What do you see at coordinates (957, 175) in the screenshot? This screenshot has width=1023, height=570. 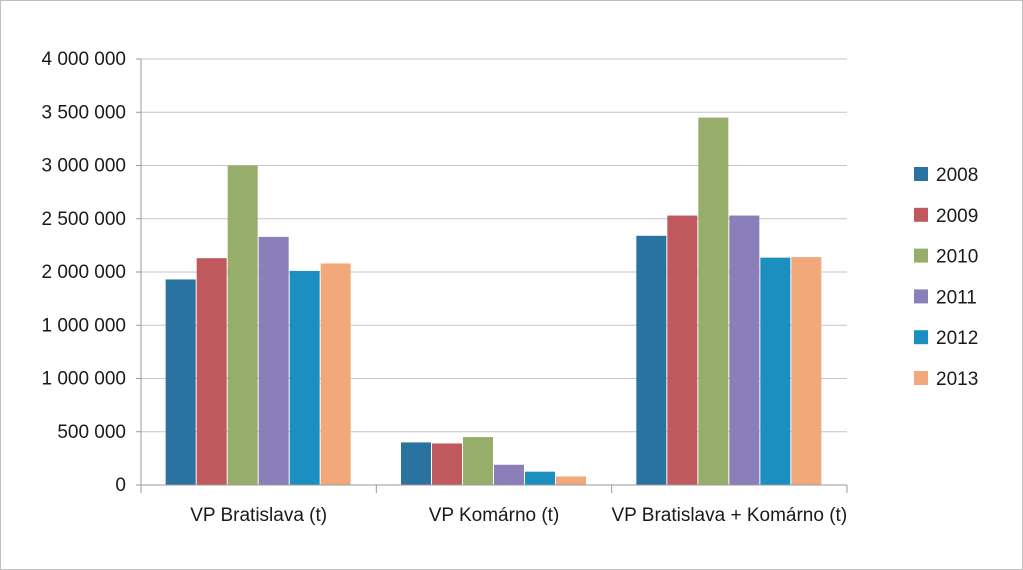 I see `legend-label-2008: 2008` at bounding box center [957, 175].